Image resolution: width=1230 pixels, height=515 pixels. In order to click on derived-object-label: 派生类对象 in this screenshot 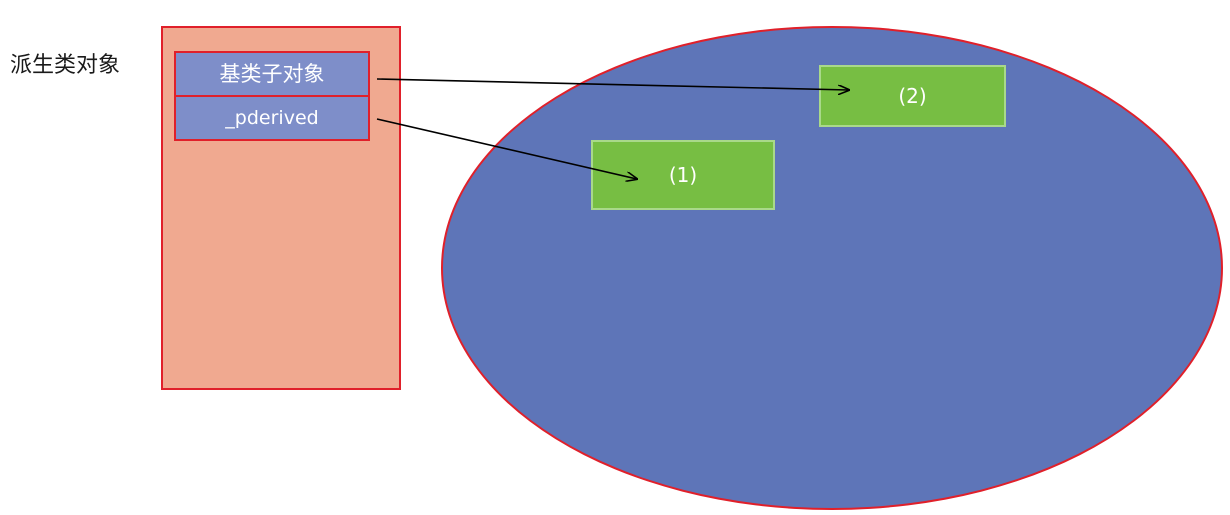, I will do `click(65, 65)`.